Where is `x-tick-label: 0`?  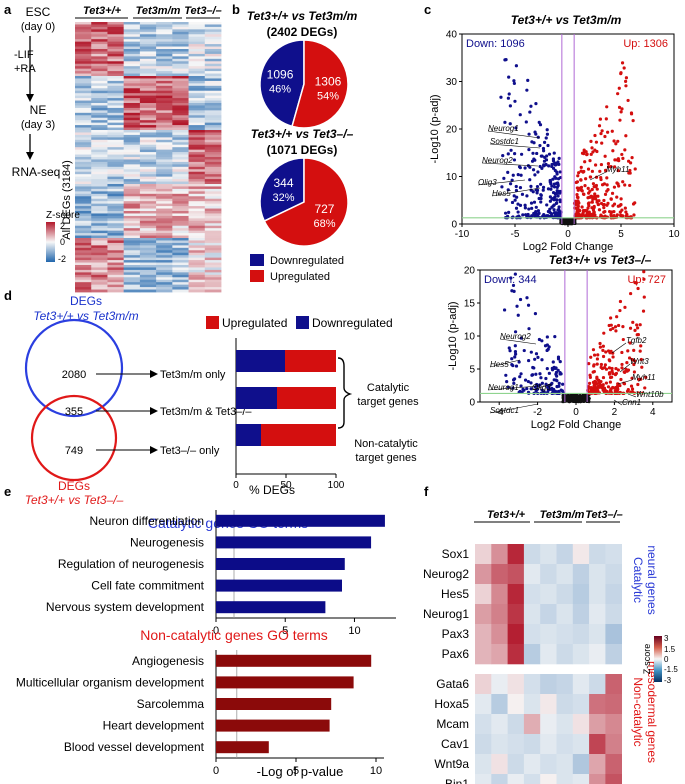 x-tick-label: 0 is located at coordinates (236, 485).